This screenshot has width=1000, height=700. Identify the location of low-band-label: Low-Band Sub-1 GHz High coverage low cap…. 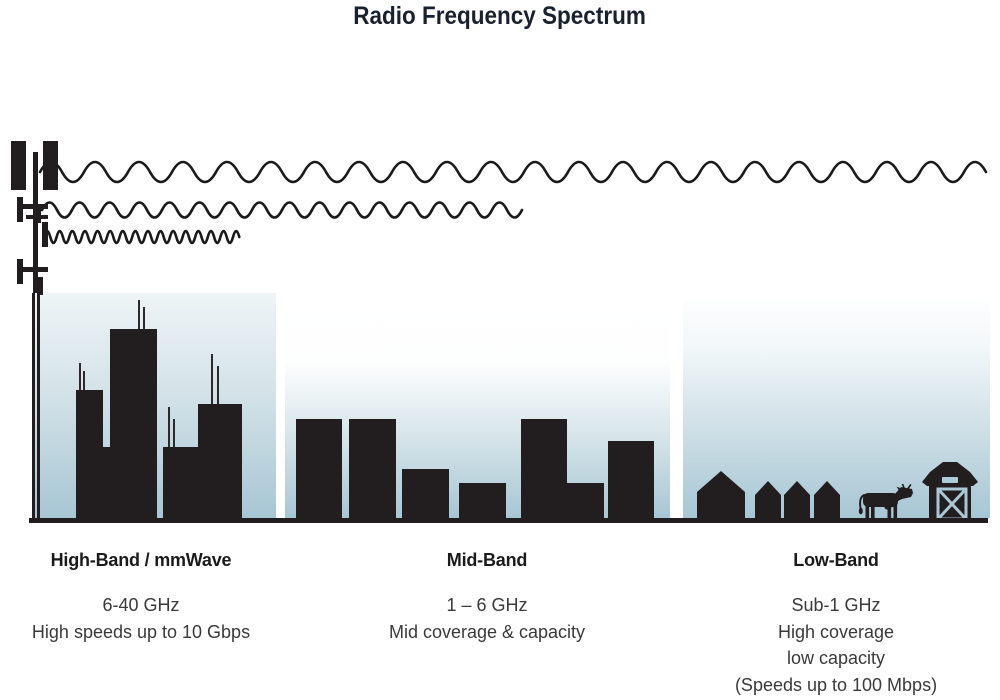
(836, 624).